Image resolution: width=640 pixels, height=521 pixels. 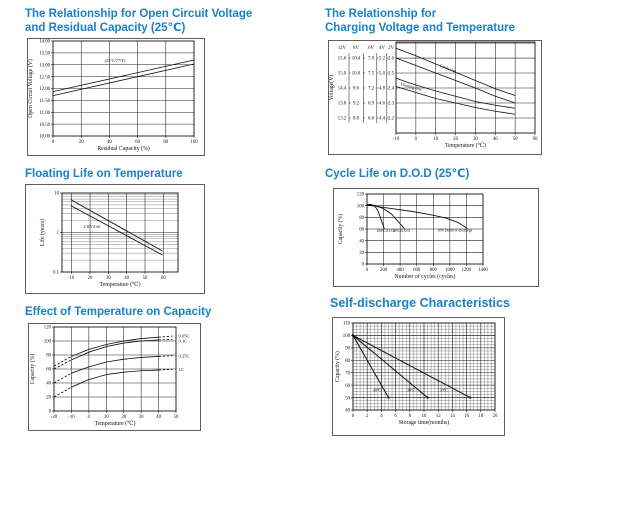 I want to click on svg-text: 7.5, so click(x=371, y=74).